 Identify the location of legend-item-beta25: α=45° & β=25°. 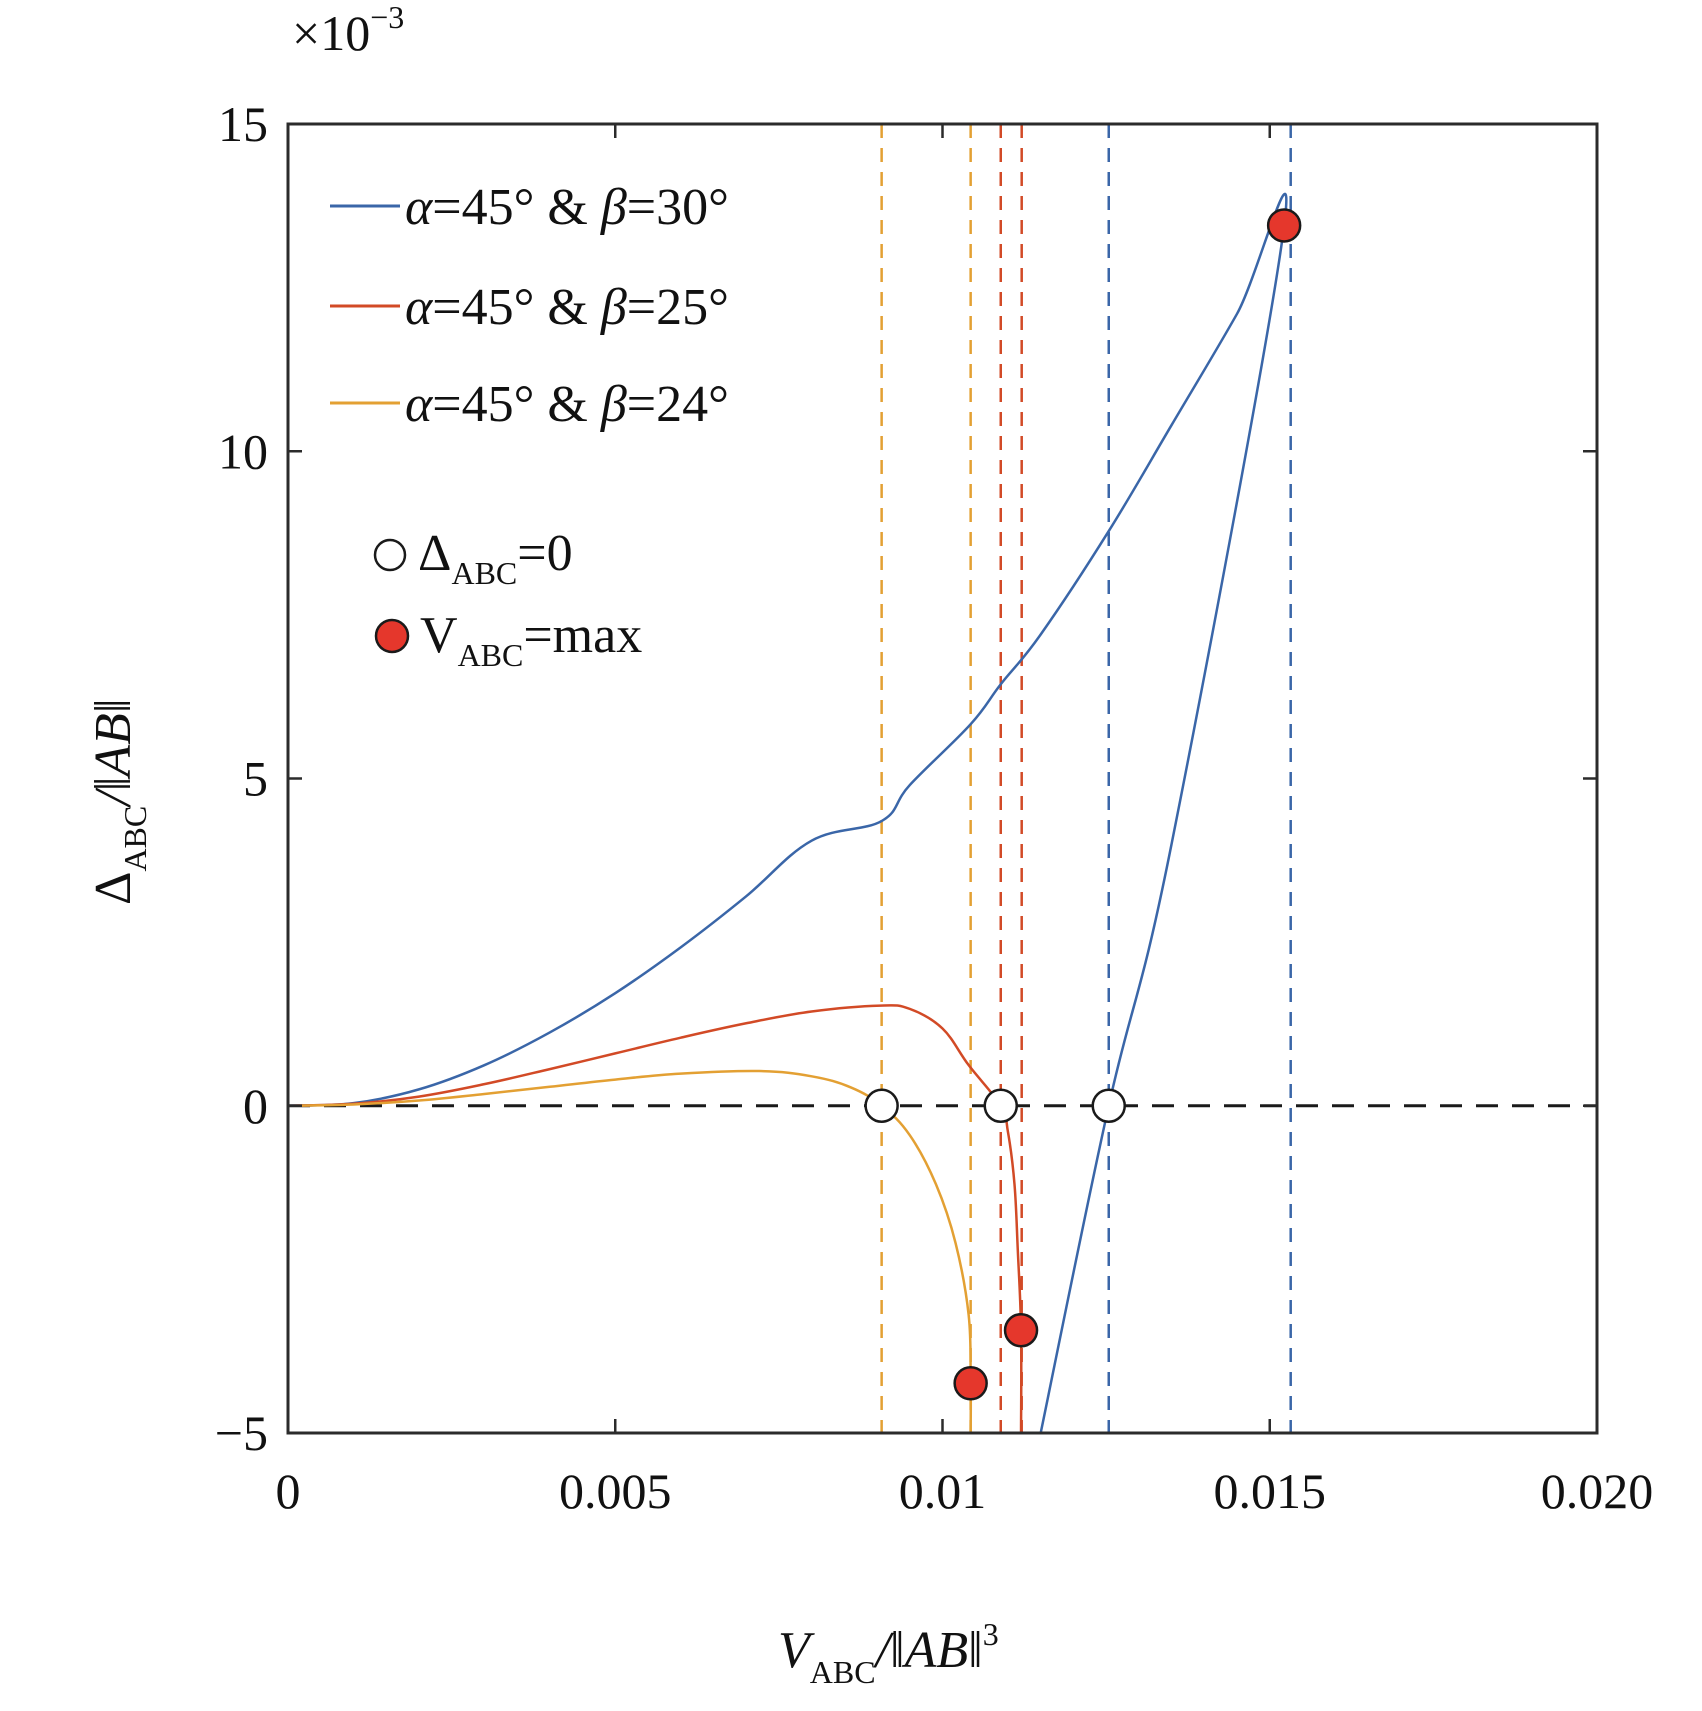
(529, 307).